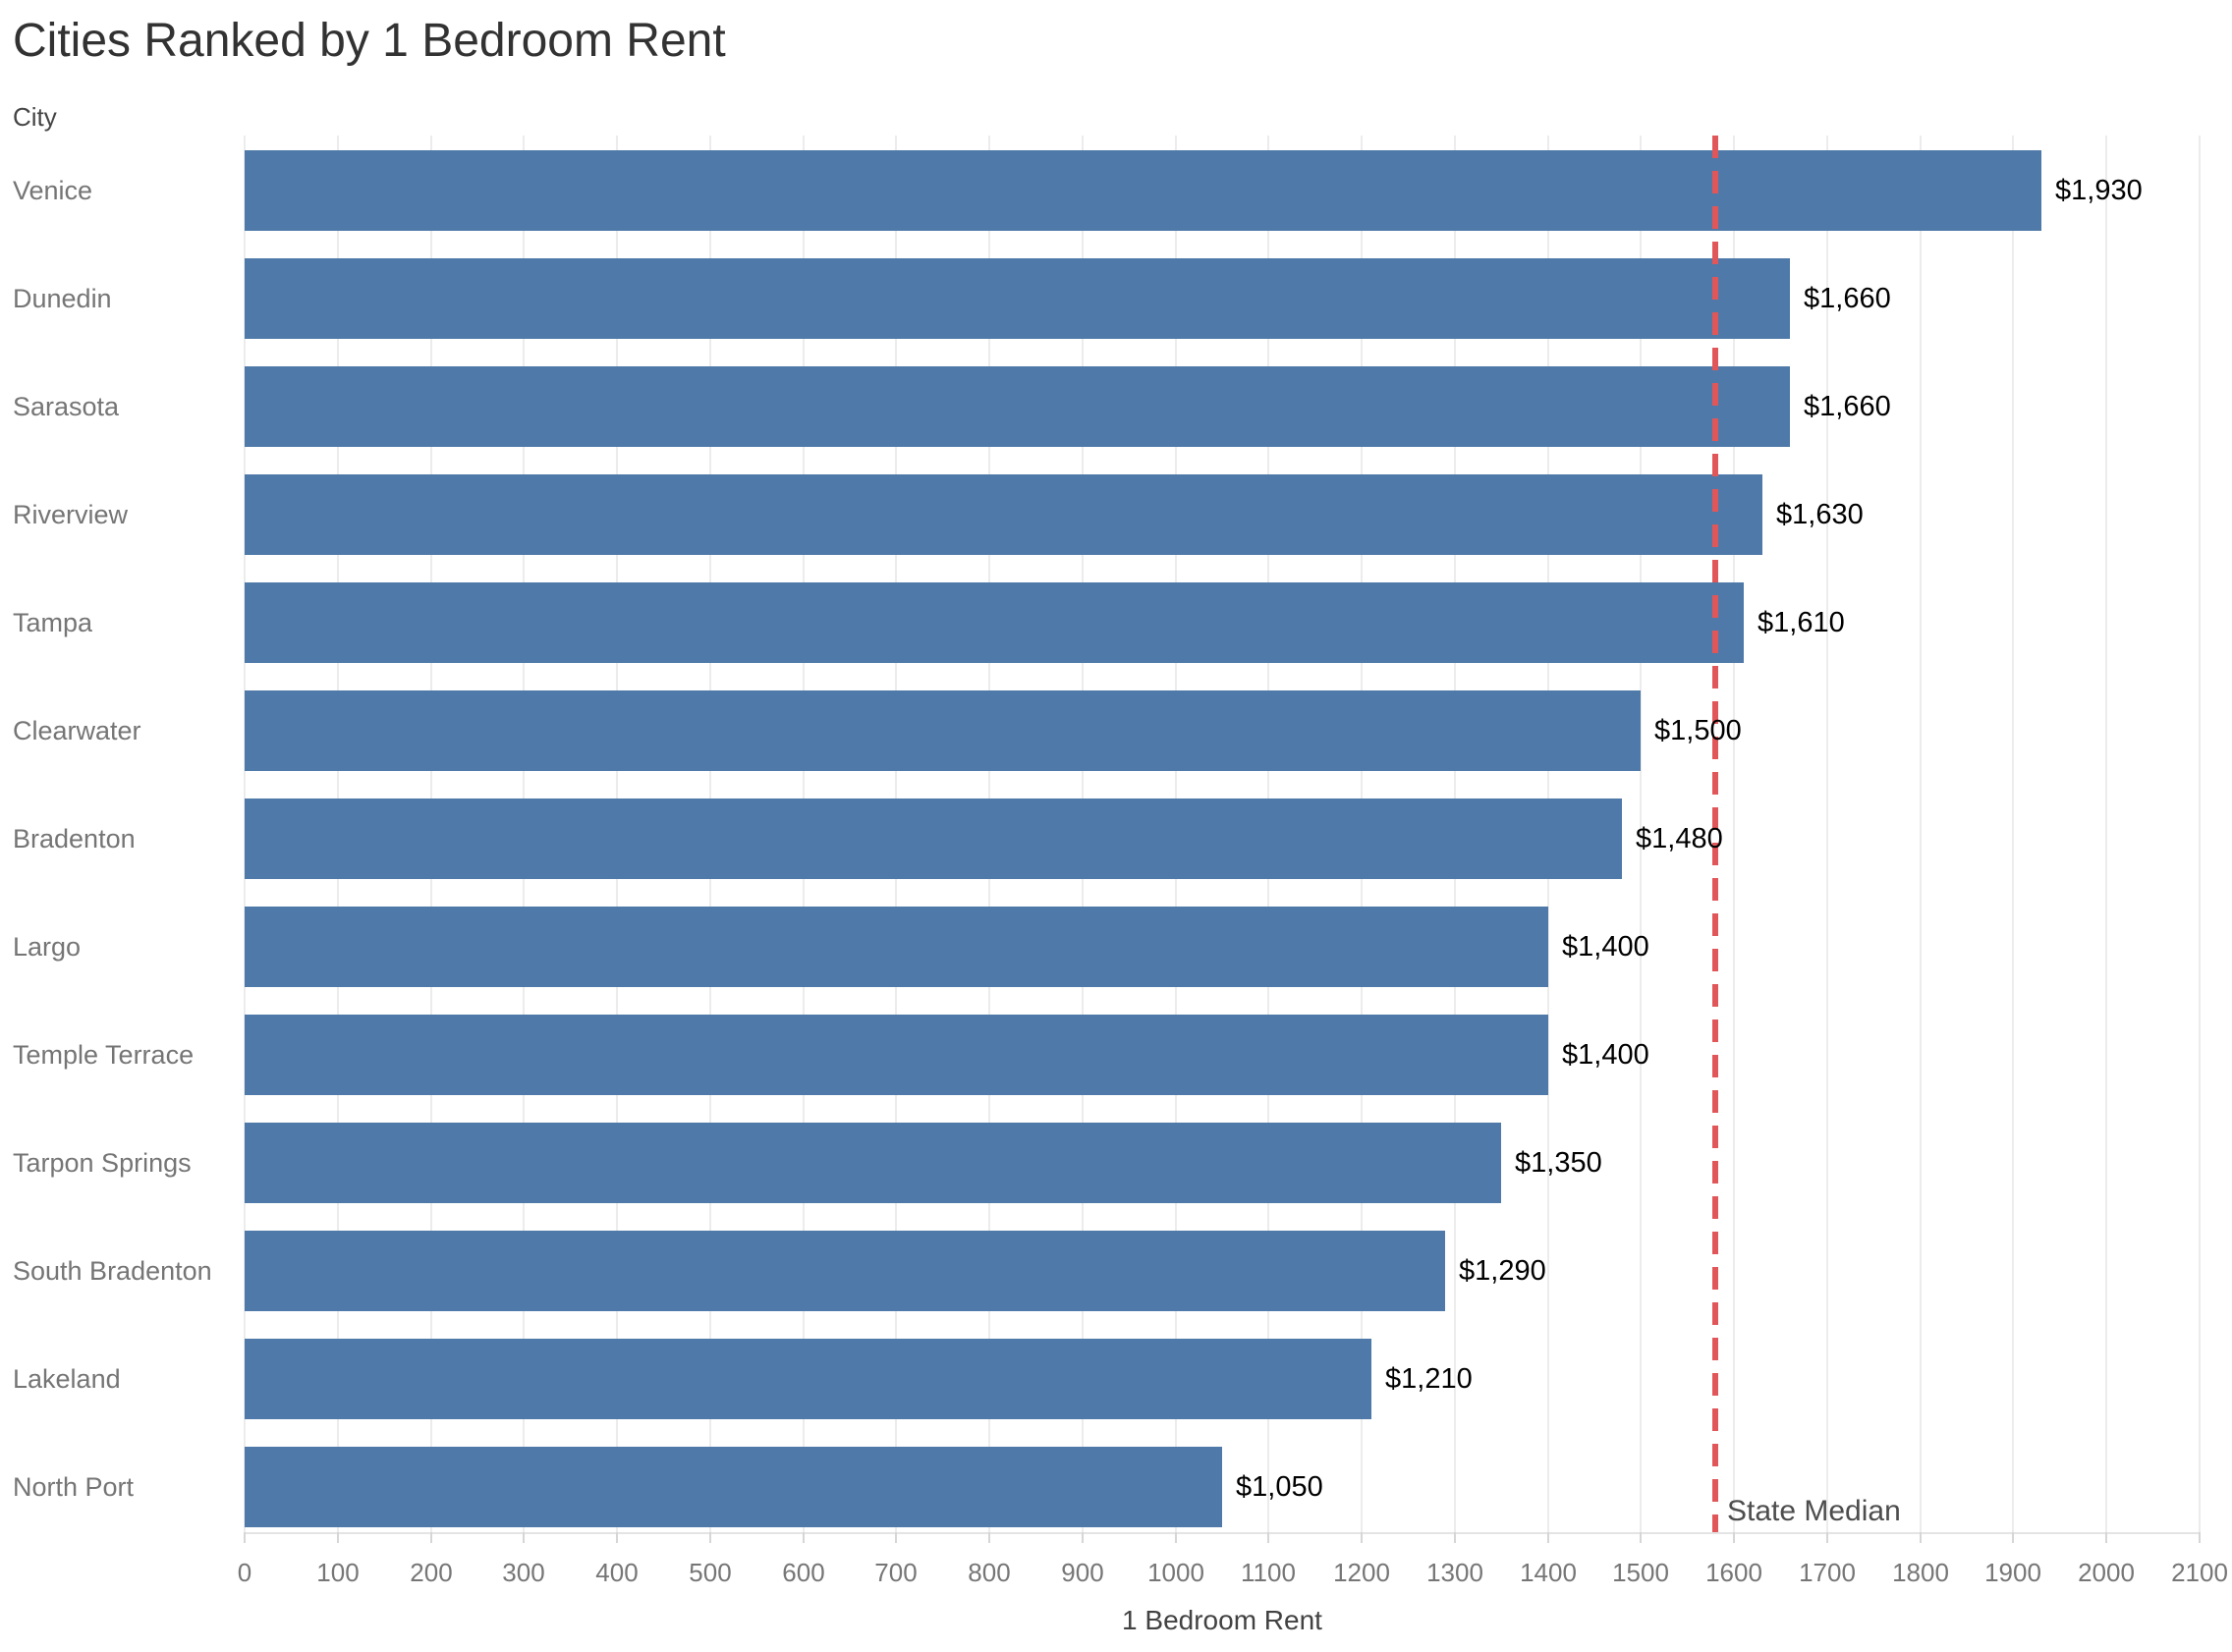 The width and height of the screenshot is (2232, 1652). I want to click on state-median-reference-line, so click(1715, 834).